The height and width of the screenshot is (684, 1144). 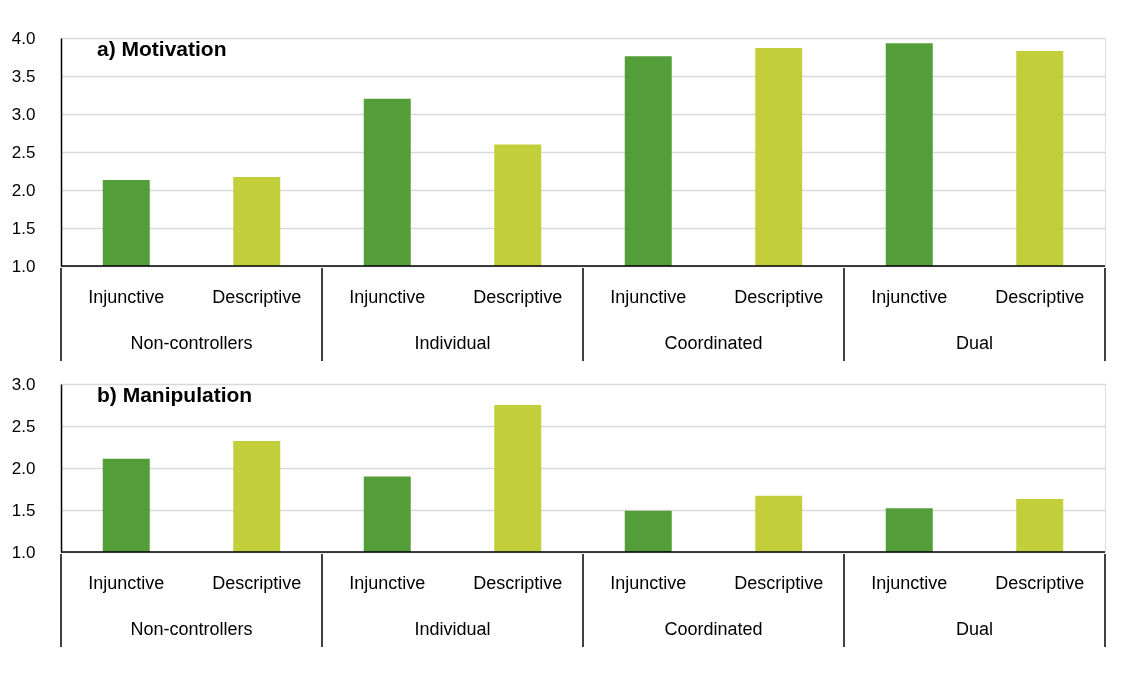 What do you see at coordinates (175, 394) in the screenshot?
I see `chart-title: b) Manipulation` at bounding box center [175, 394].